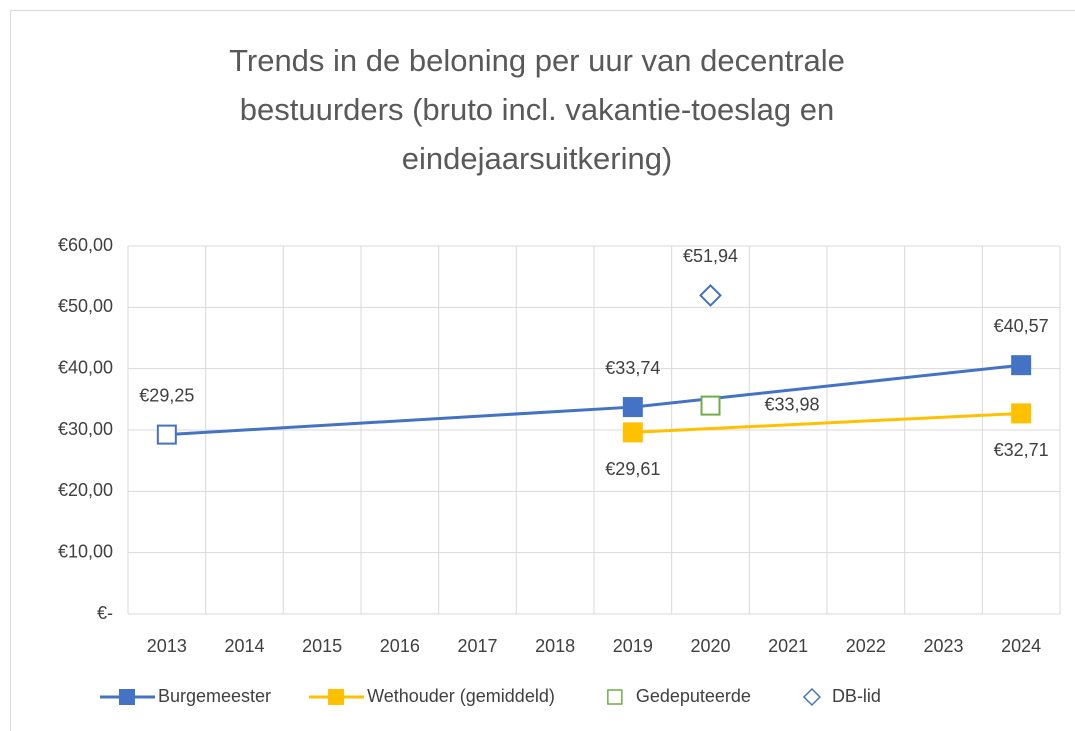 This screenshot has width=1075, height=731. I want to click on data-label: €40,57, so click(1021, 326).